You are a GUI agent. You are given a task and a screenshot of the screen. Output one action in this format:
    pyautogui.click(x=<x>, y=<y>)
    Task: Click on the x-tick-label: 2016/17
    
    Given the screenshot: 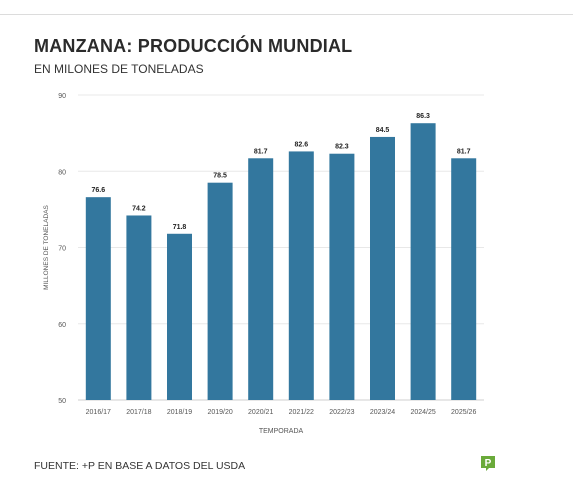 What is the action you would take?
    pyautogui.click(x=98, y=412)
    